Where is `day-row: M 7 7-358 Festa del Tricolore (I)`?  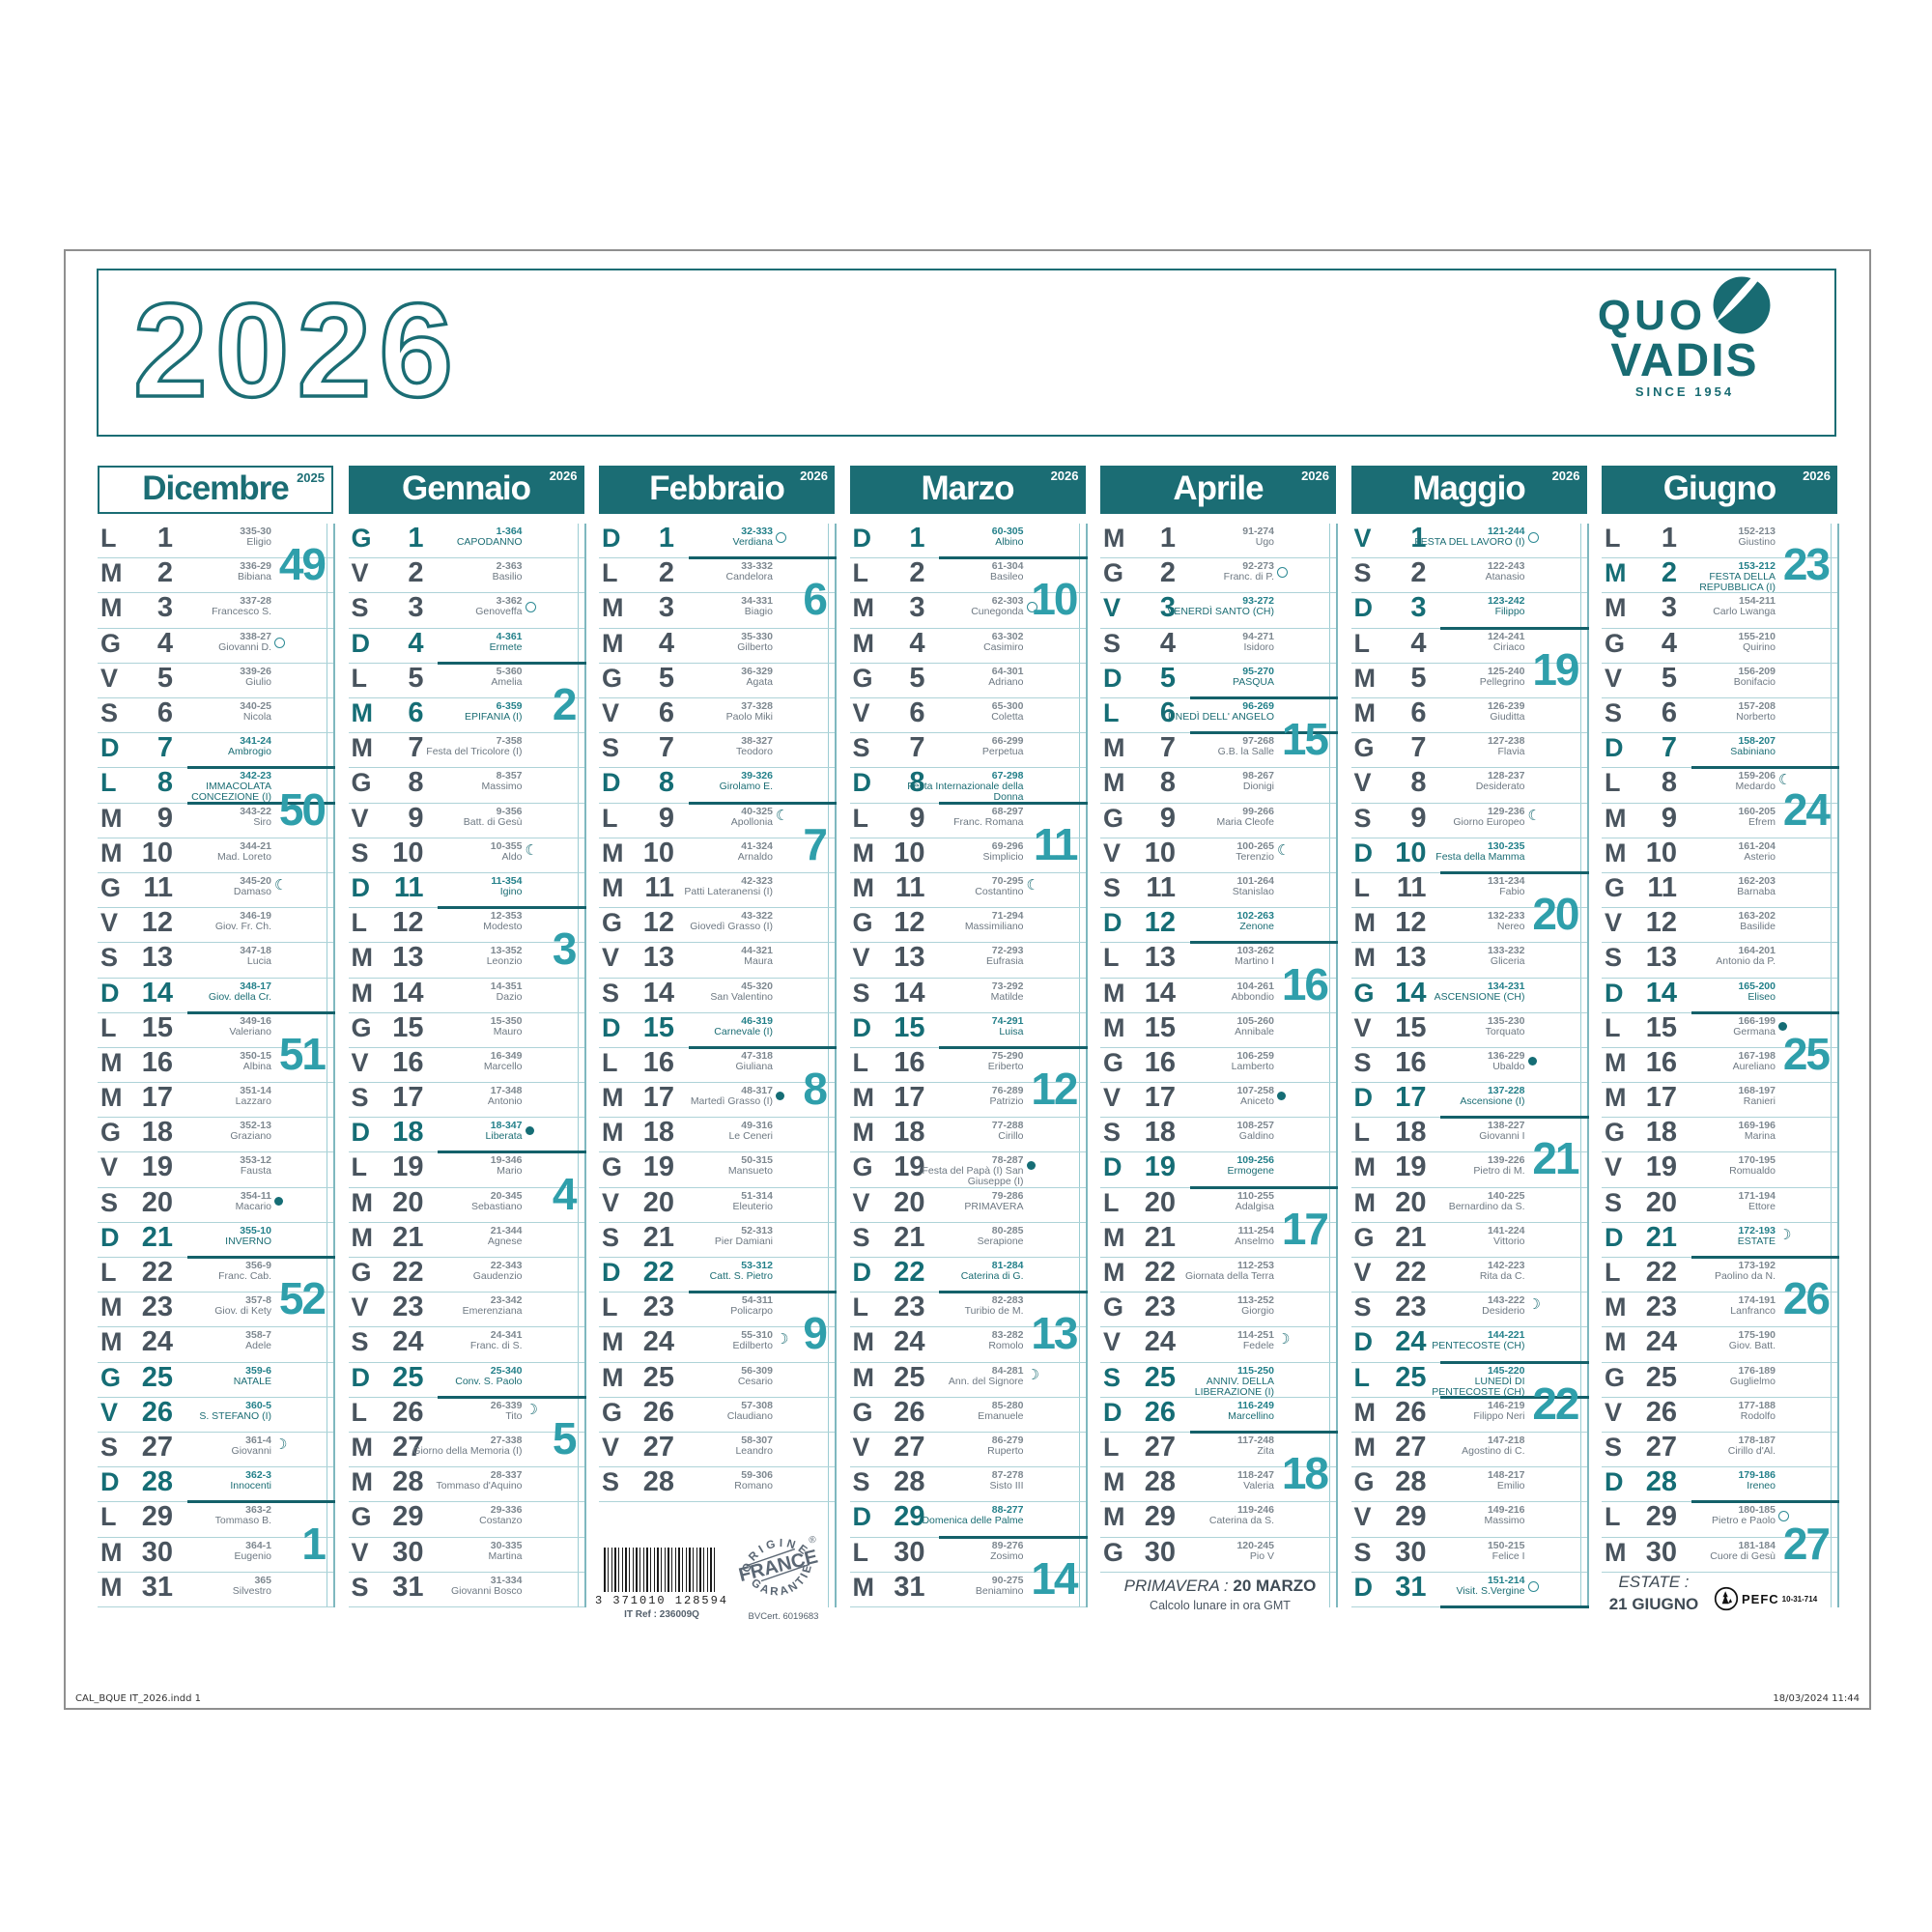
day-row: M 7 7-358 Festa del Tricolore (I) is located at coordinates (466, 750).